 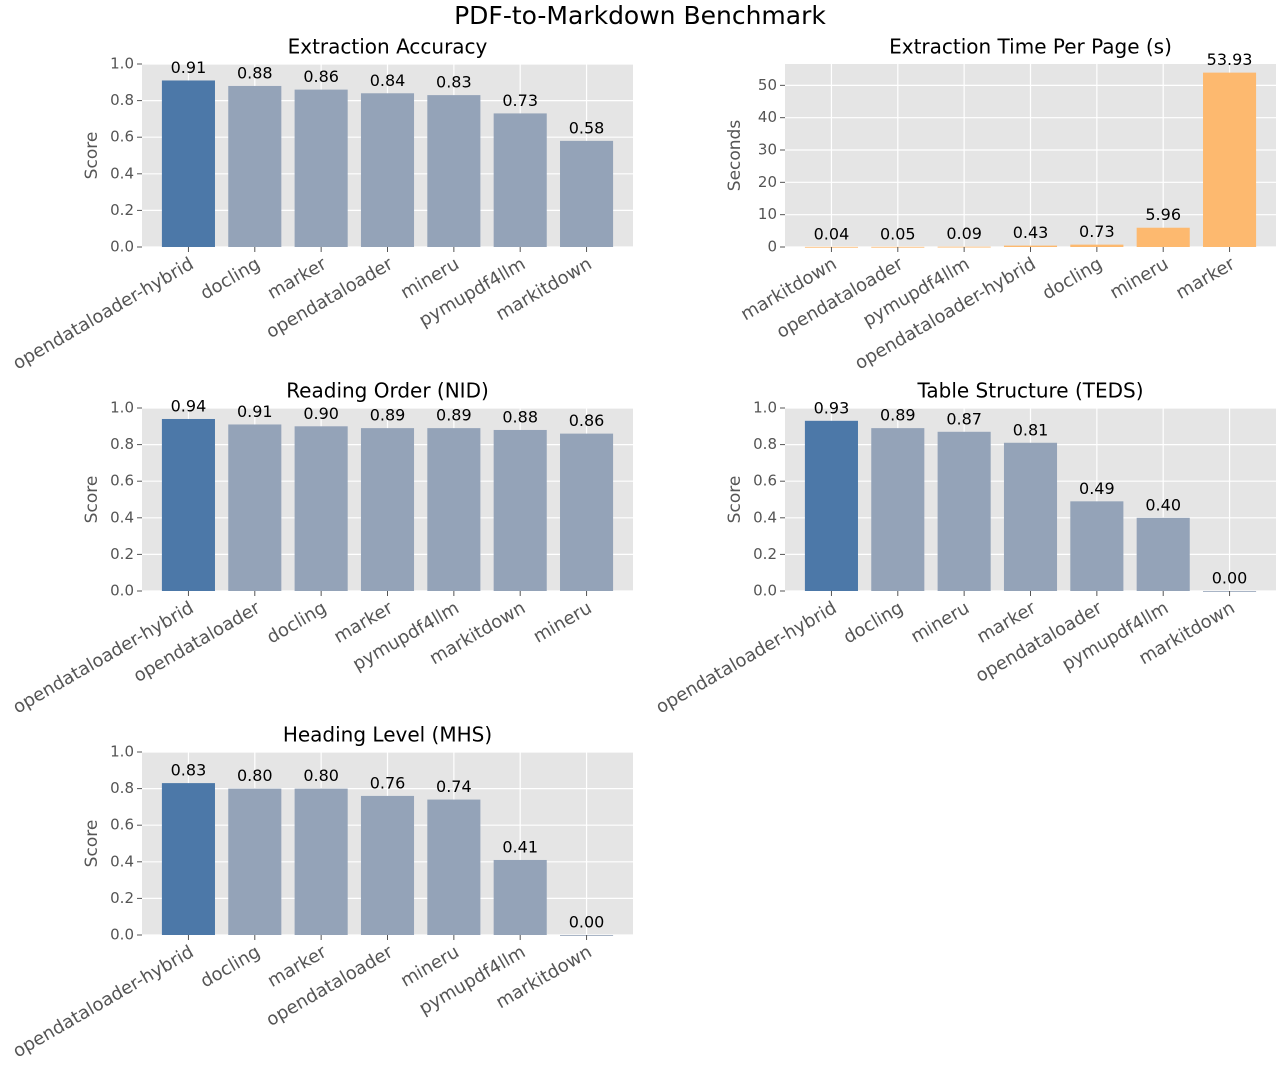 I want to click on chart-title: Extraction Accuracy, so click(x=388, y=47).